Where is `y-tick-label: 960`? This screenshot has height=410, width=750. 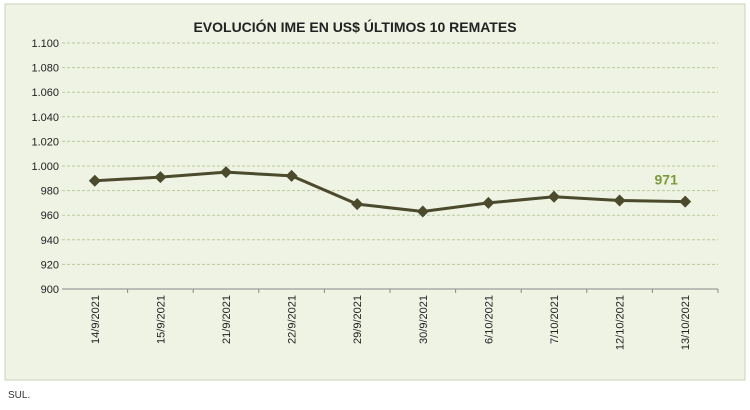 y-tick-label: 960 is located at coordinates (50, 216).